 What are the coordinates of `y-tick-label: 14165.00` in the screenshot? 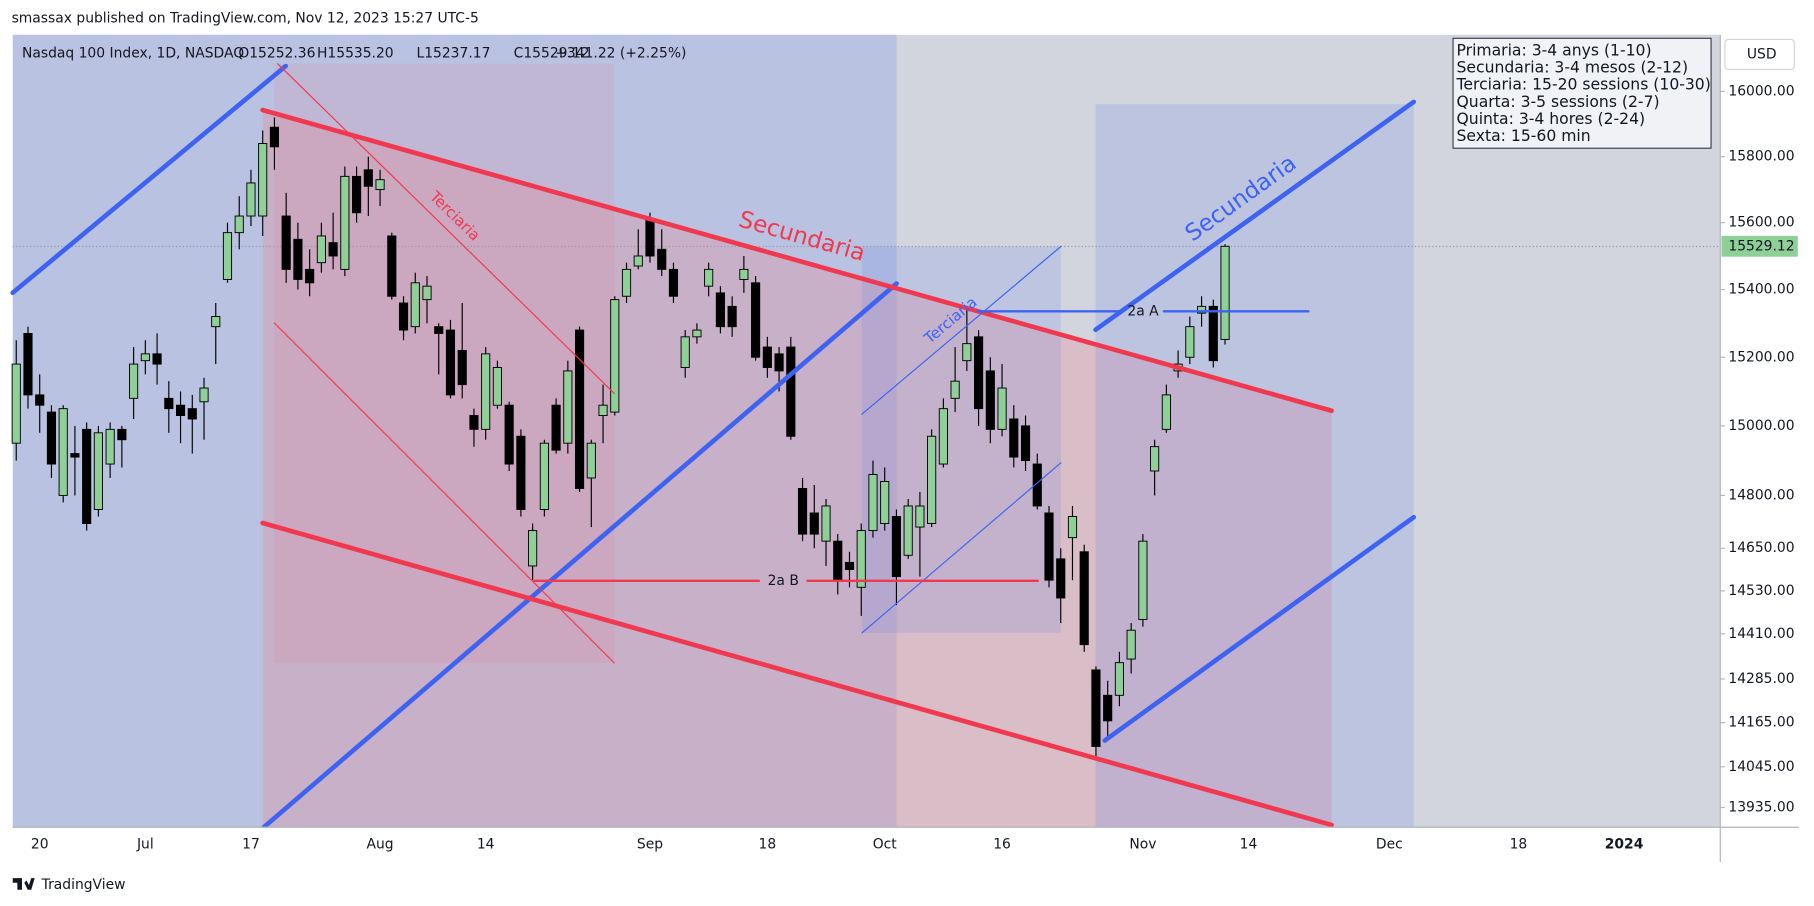 It's located at (1761, 723).